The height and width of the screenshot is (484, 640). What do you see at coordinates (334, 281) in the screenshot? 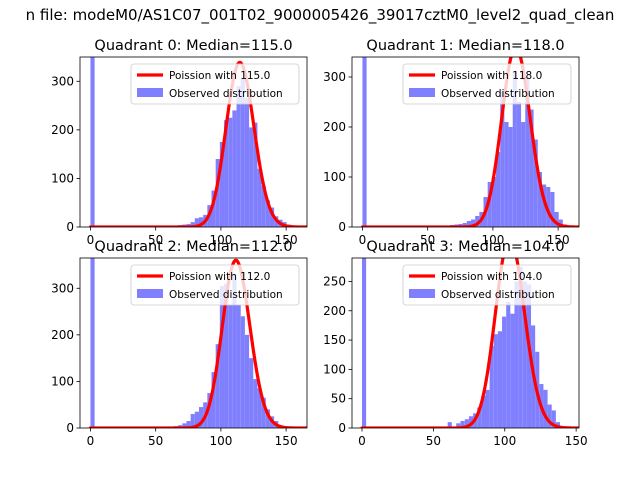
I see `y-tick-label: 250` at bounding box center [334, 281].